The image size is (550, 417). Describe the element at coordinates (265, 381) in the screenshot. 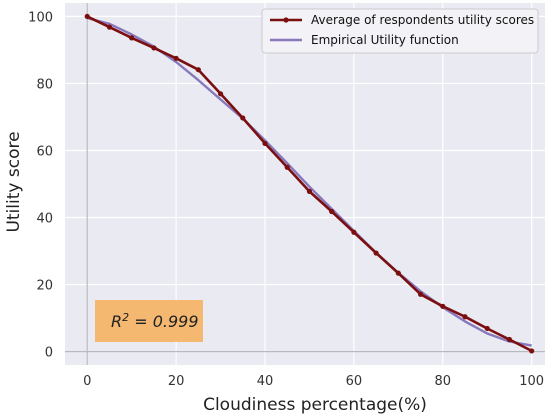

I see `x-tick-label: 40` at that location.